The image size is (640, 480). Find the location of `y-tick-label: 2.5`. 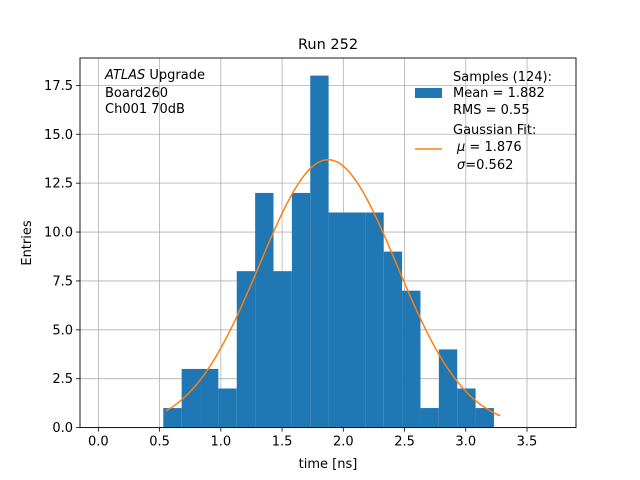

y-tick-label: 2.5 is located at coordinates (62, 379).